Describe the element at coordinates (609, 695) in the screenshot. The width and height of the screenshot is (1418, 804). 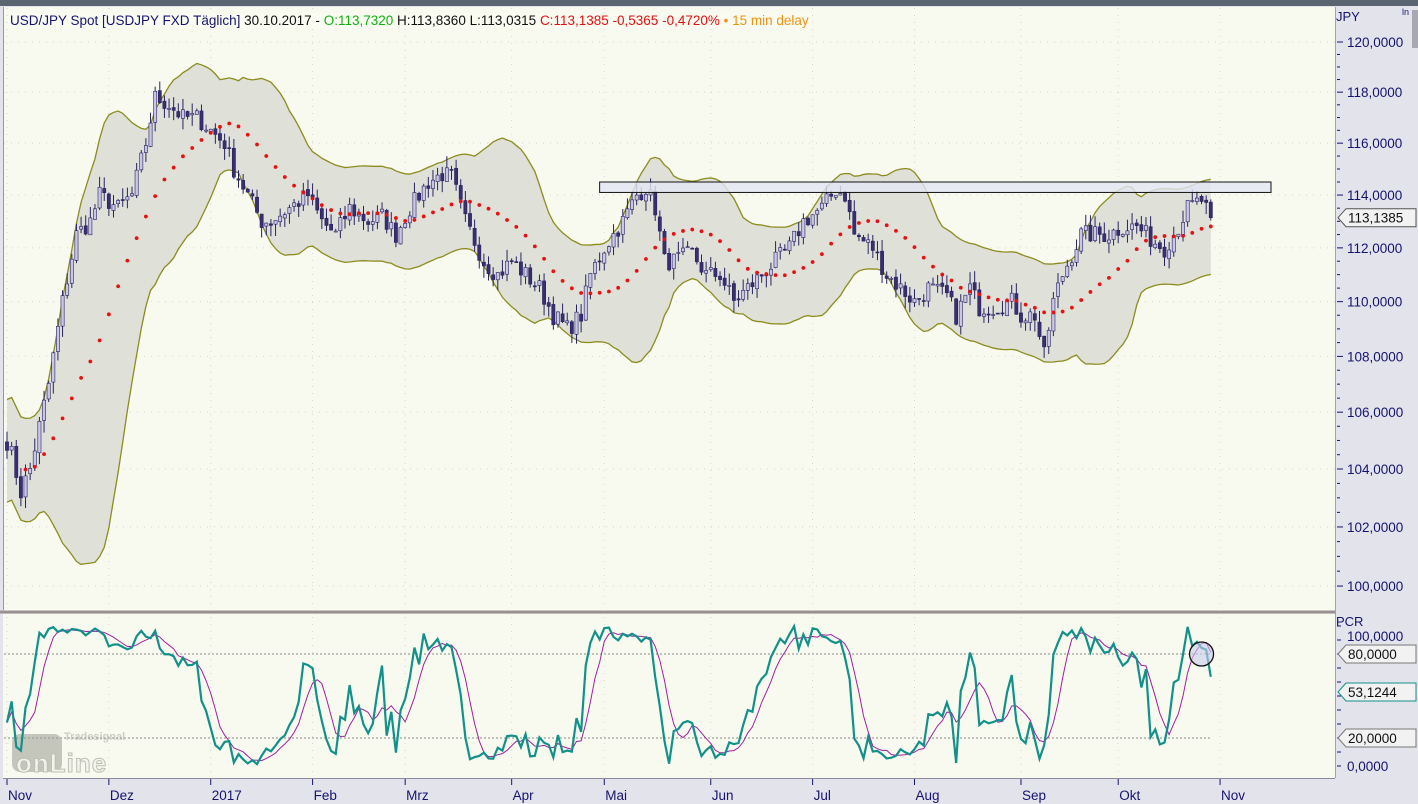
I see `stoch-signal-line` at that location.